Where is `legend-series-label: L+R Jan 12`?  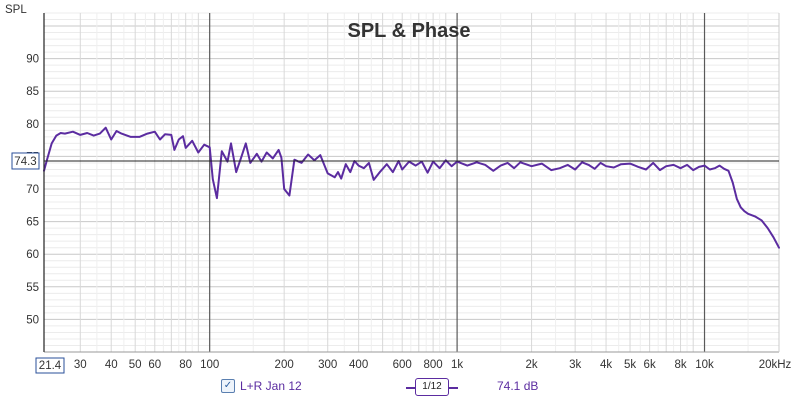
legend-series-label: L+R Jan 12 is located at coordinates (271, 386).